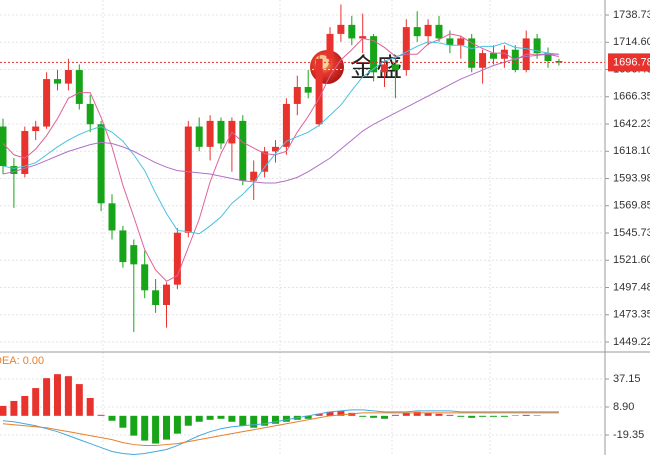 This screenshot has height=455, width=650. I want to click on y-tick-label: -19.35, so click(628, 435).